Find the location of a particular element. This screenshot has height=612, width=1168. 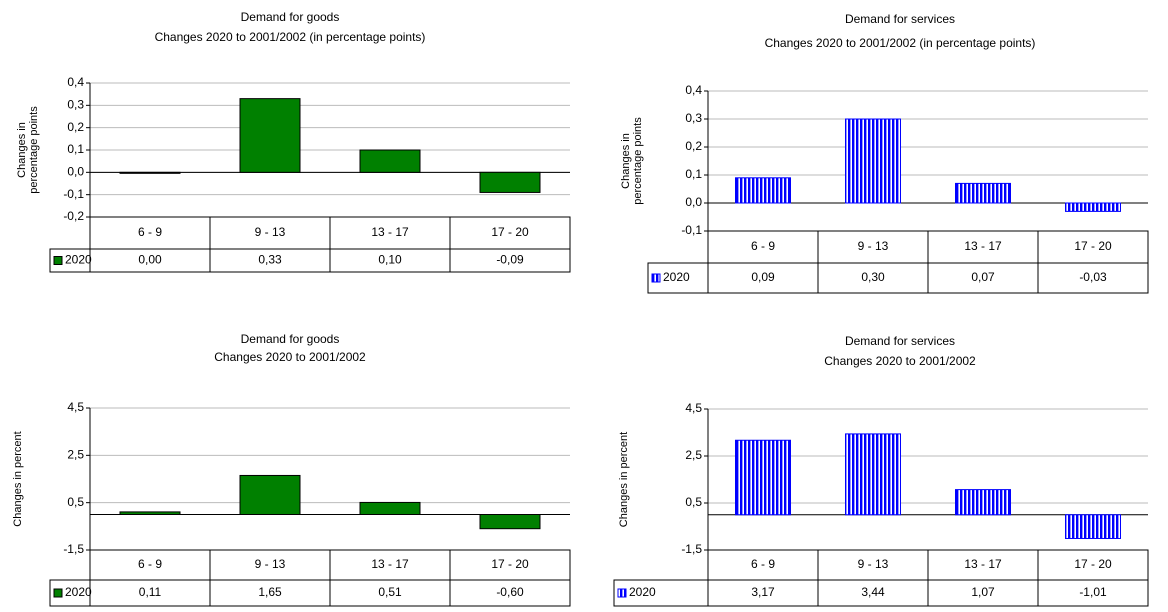

data-label: 3,44 is located at coordinates (873, 592).